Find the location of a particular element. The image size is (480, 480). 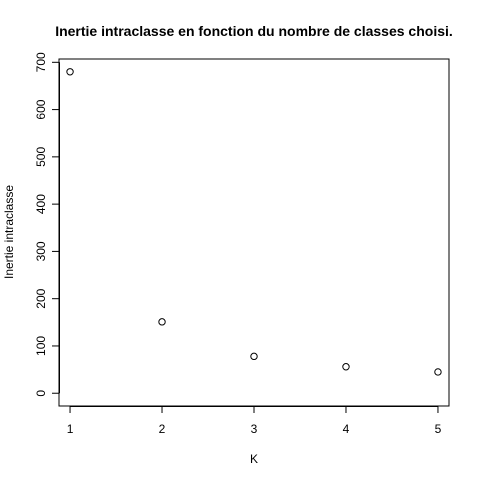

x-axis: 1 2 3 4 5 is located at coordinates (254, 421).